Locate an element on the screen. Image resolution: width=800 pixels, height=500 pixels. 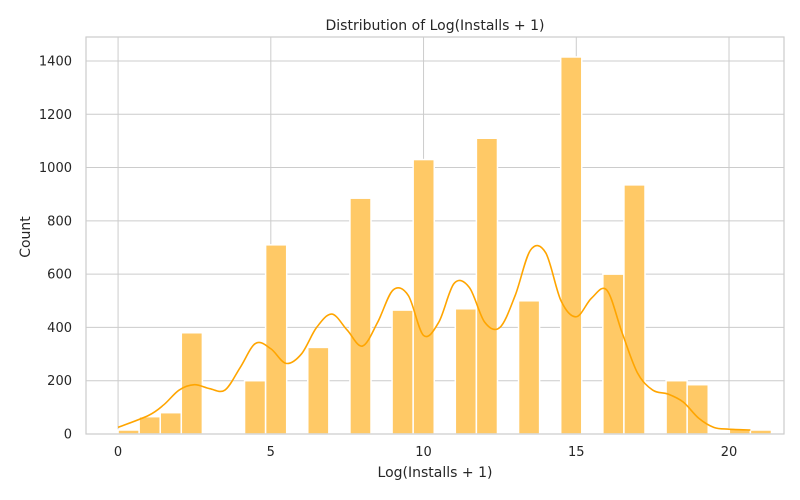
x-tick-label: 15 is located at coordinates (576, 452).